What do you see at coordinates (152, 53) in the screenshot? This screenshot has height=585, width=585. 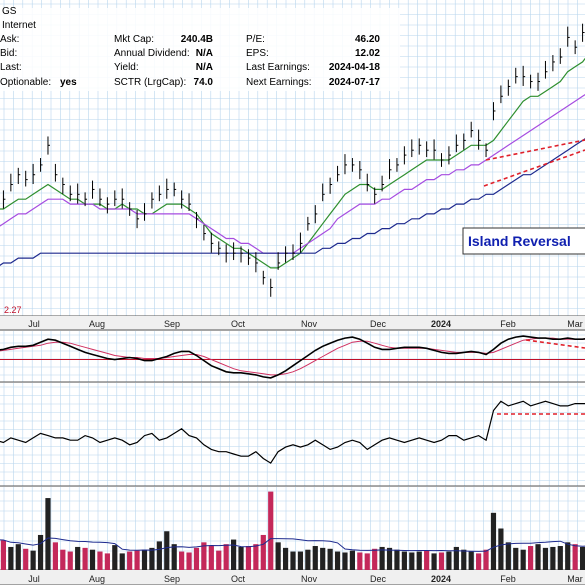 I see `dividend-label: Annual Dividend:` at bounding box center [152, 53].